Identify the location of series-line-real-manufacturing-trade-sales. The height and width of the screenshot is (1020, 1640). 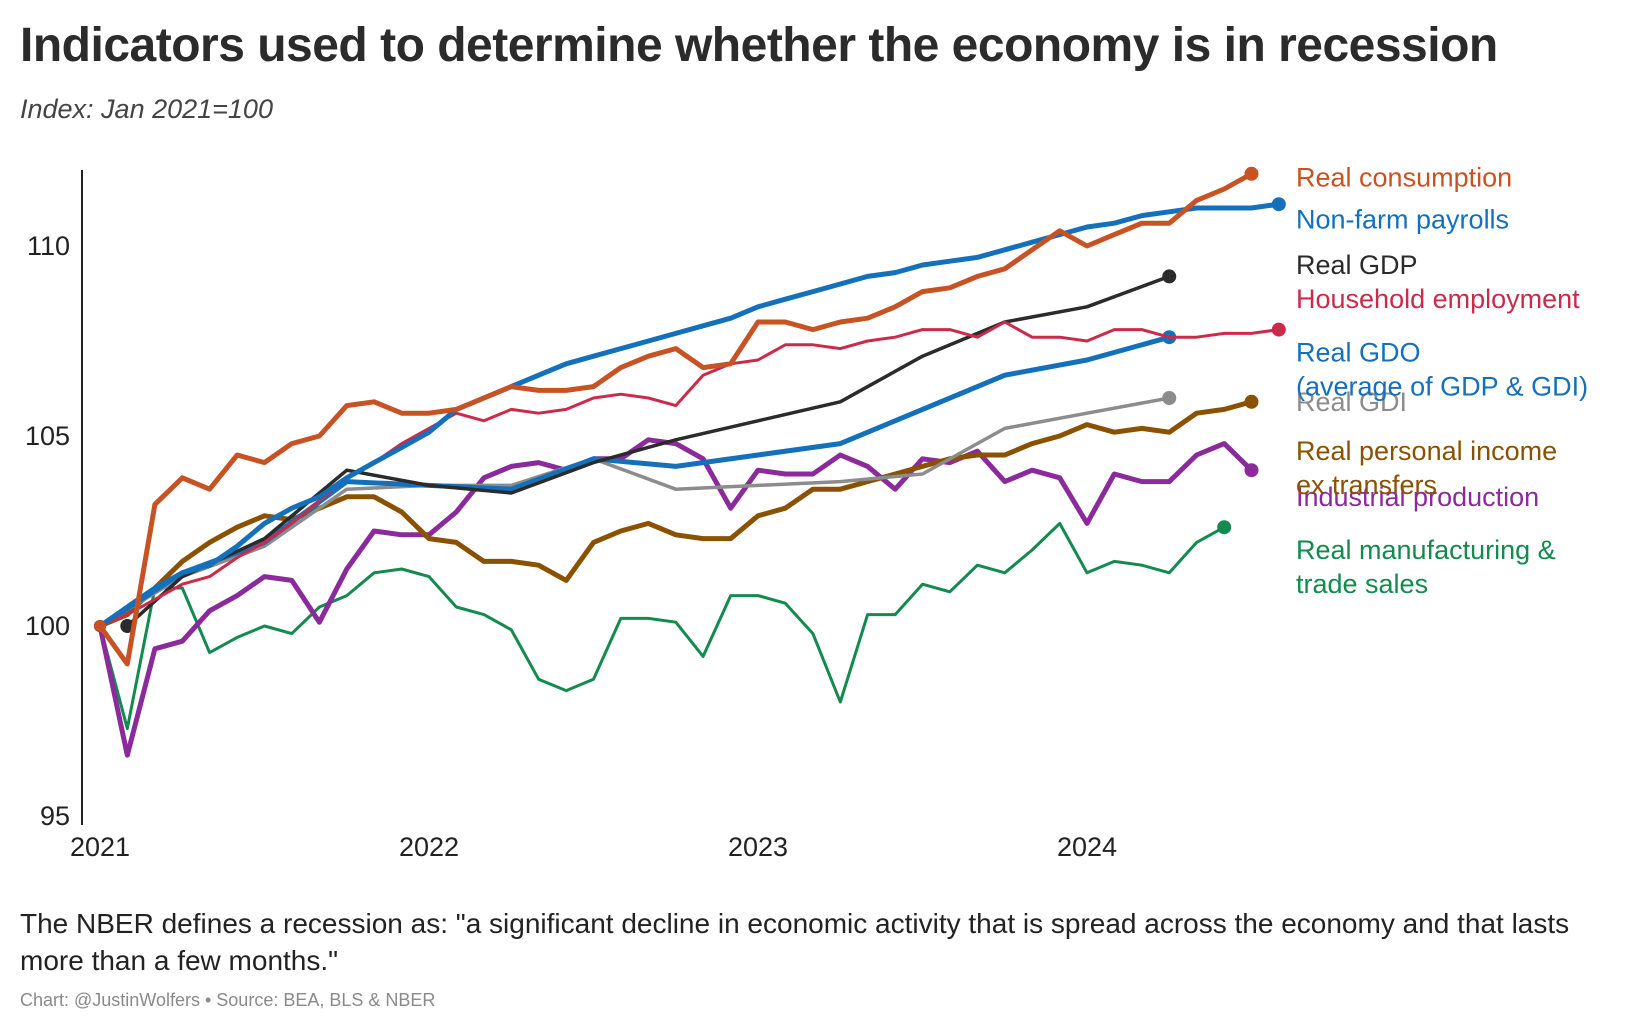
(662, 626).